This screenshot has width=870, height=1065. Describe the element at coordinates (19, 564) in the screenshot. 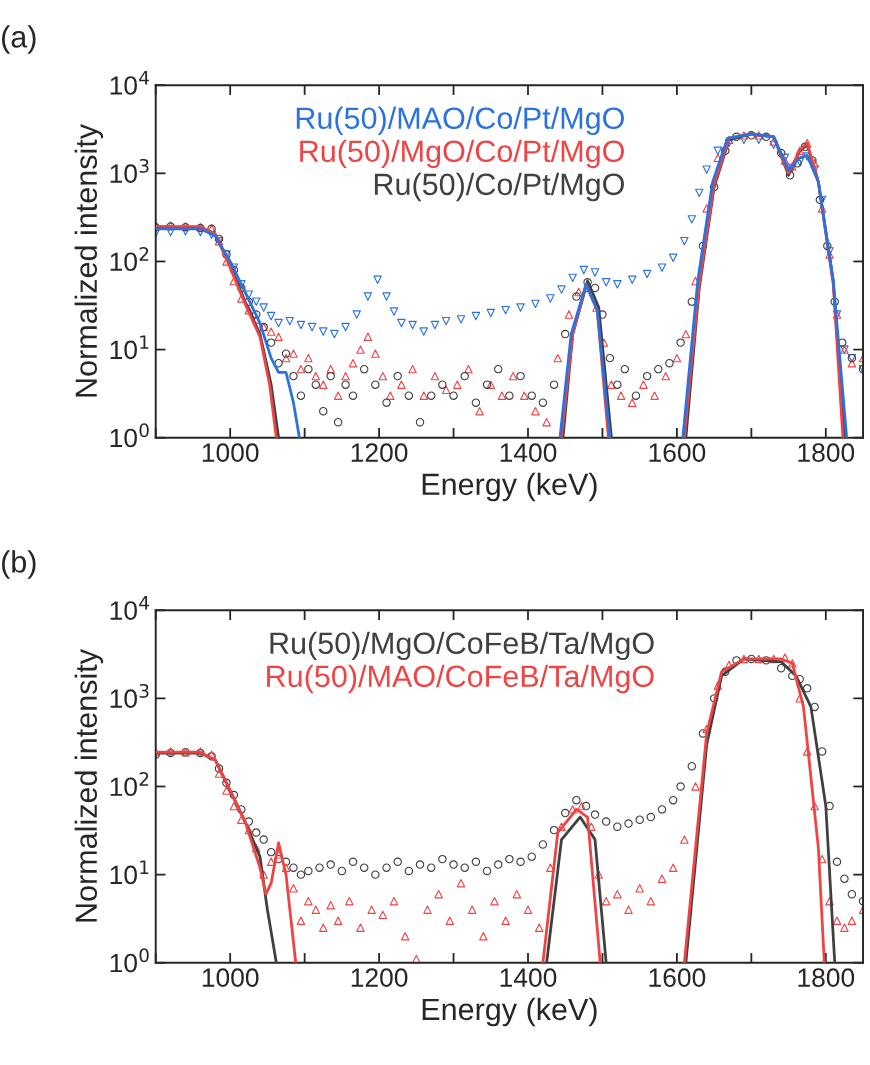

I see `text: (b)` at that location.